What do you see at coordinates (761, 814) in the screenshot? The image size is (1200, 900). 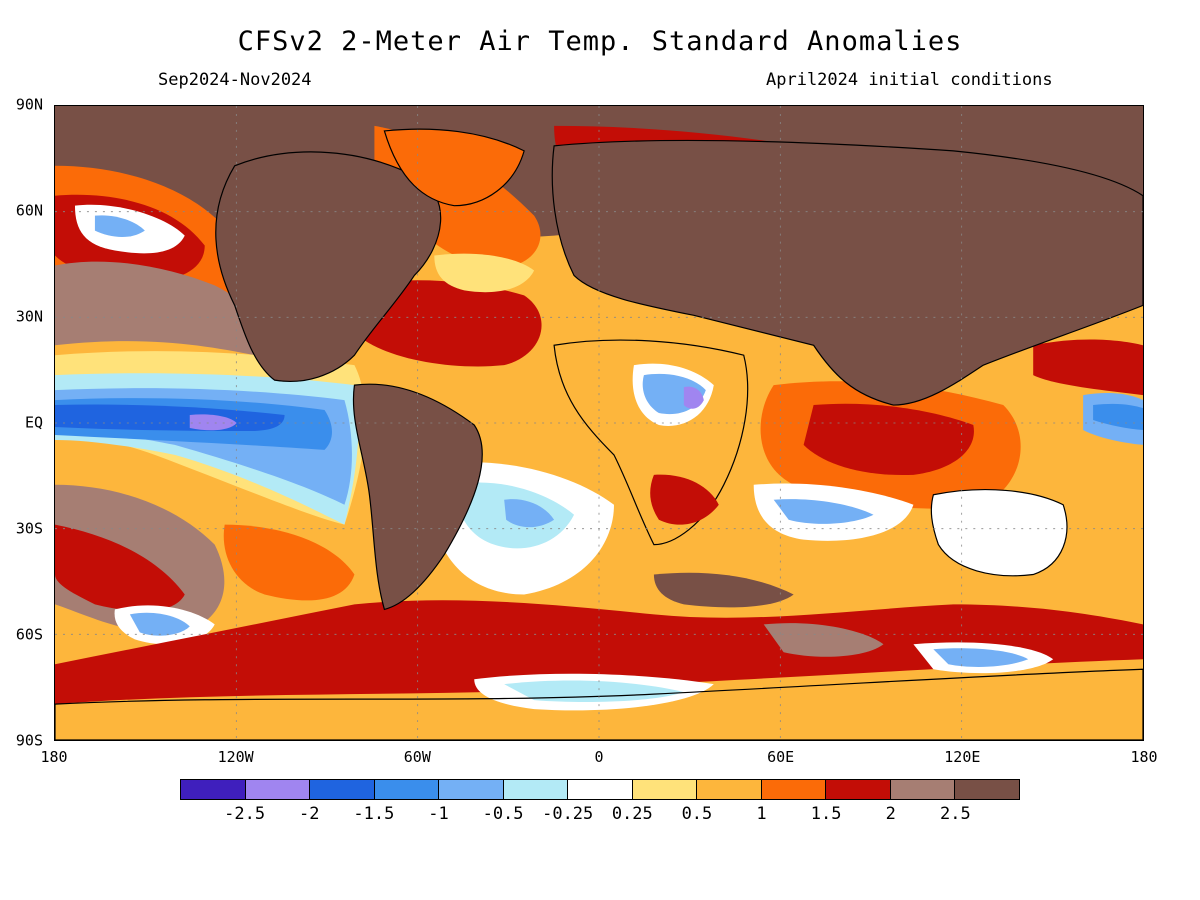 I see `legend-label: 1` at bounding box center [761, 814].